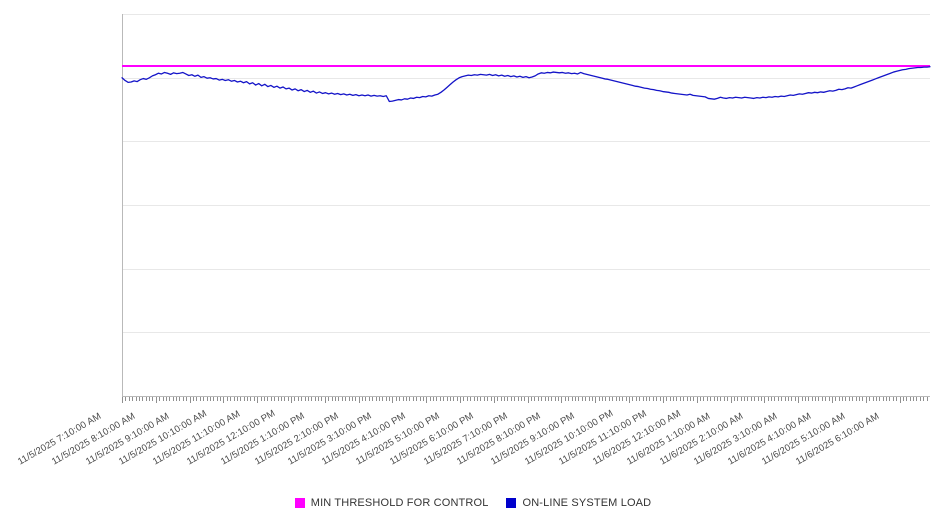  I want to click on legend-item-label: ON-LINE SYSTEM LOAD, so click(587, 503).